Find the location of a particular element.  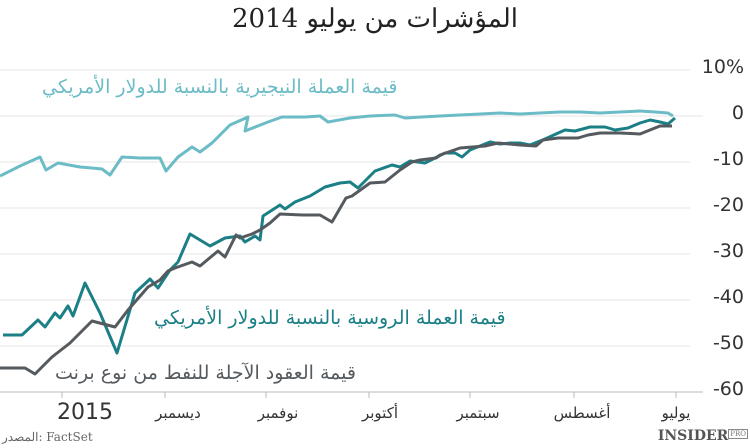

x-tick-label: 2015 is located at coordinates (85, 412).